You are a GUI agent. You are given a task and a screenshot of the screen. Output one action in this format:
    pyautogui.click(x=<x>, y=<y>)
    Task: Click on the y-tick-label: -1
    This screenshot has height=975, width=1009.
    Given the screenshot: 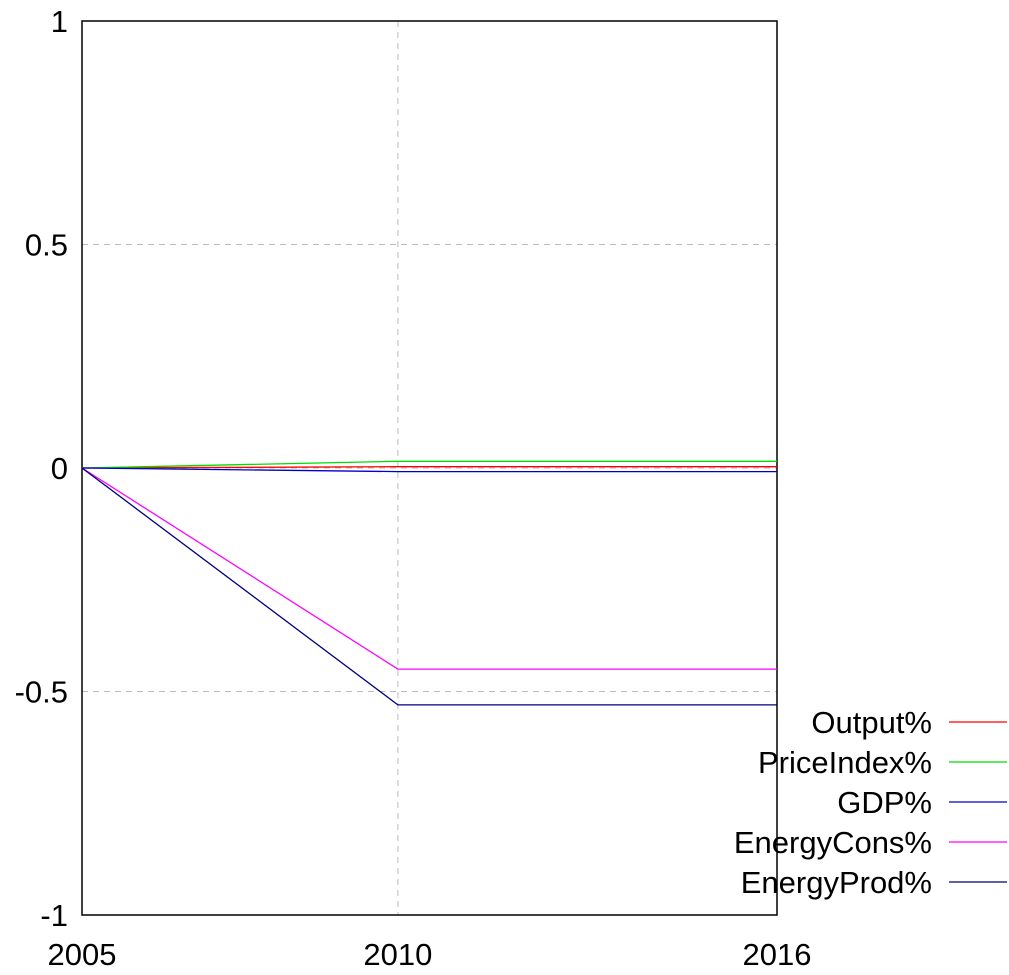 What is the action you would take?
    pyautogui.click(x=54, y=915)
    